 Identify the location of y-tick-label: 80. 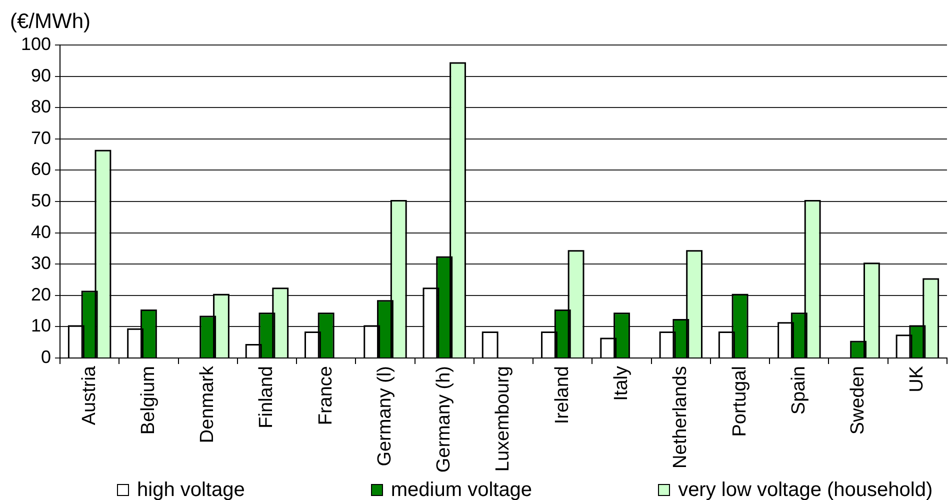
(40, 106).